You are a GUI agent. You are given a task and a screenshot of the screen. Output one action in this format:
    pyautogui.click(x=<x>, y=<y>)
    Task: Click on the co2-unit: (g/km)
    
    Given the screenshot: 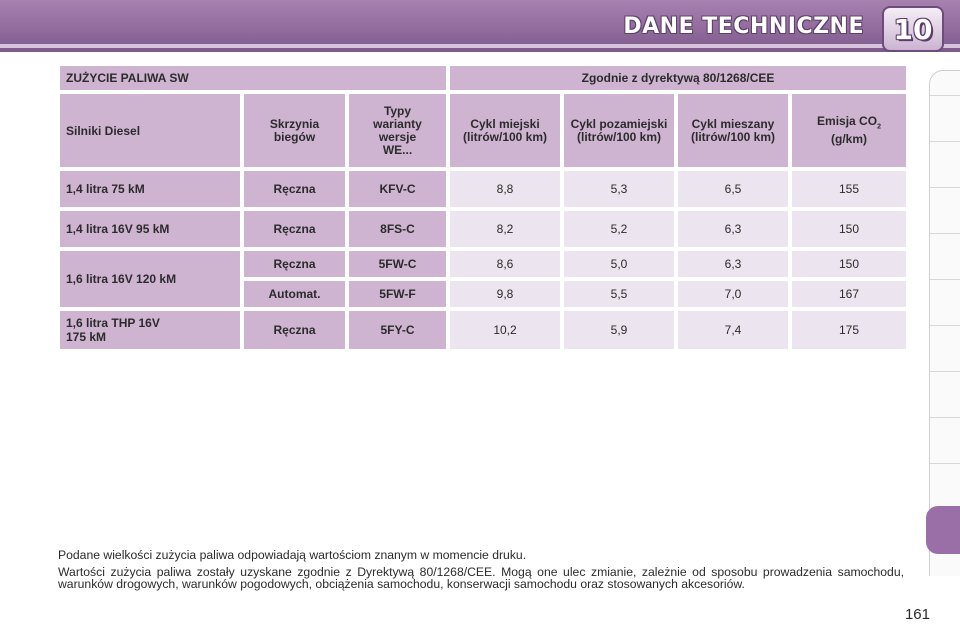 What is the action you would take?
    pyautogui.click(x=849, y=139)
    